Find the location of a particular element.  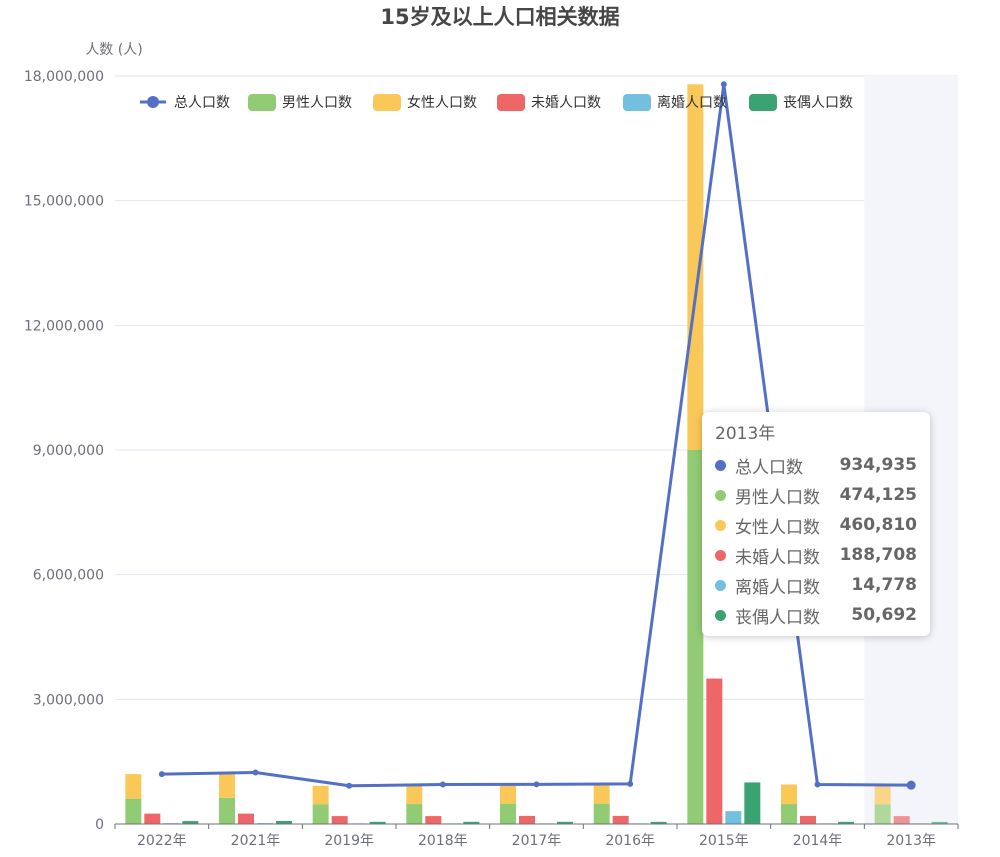

y-tick-label: 6,000,000 is located at coordinates (68, 576).